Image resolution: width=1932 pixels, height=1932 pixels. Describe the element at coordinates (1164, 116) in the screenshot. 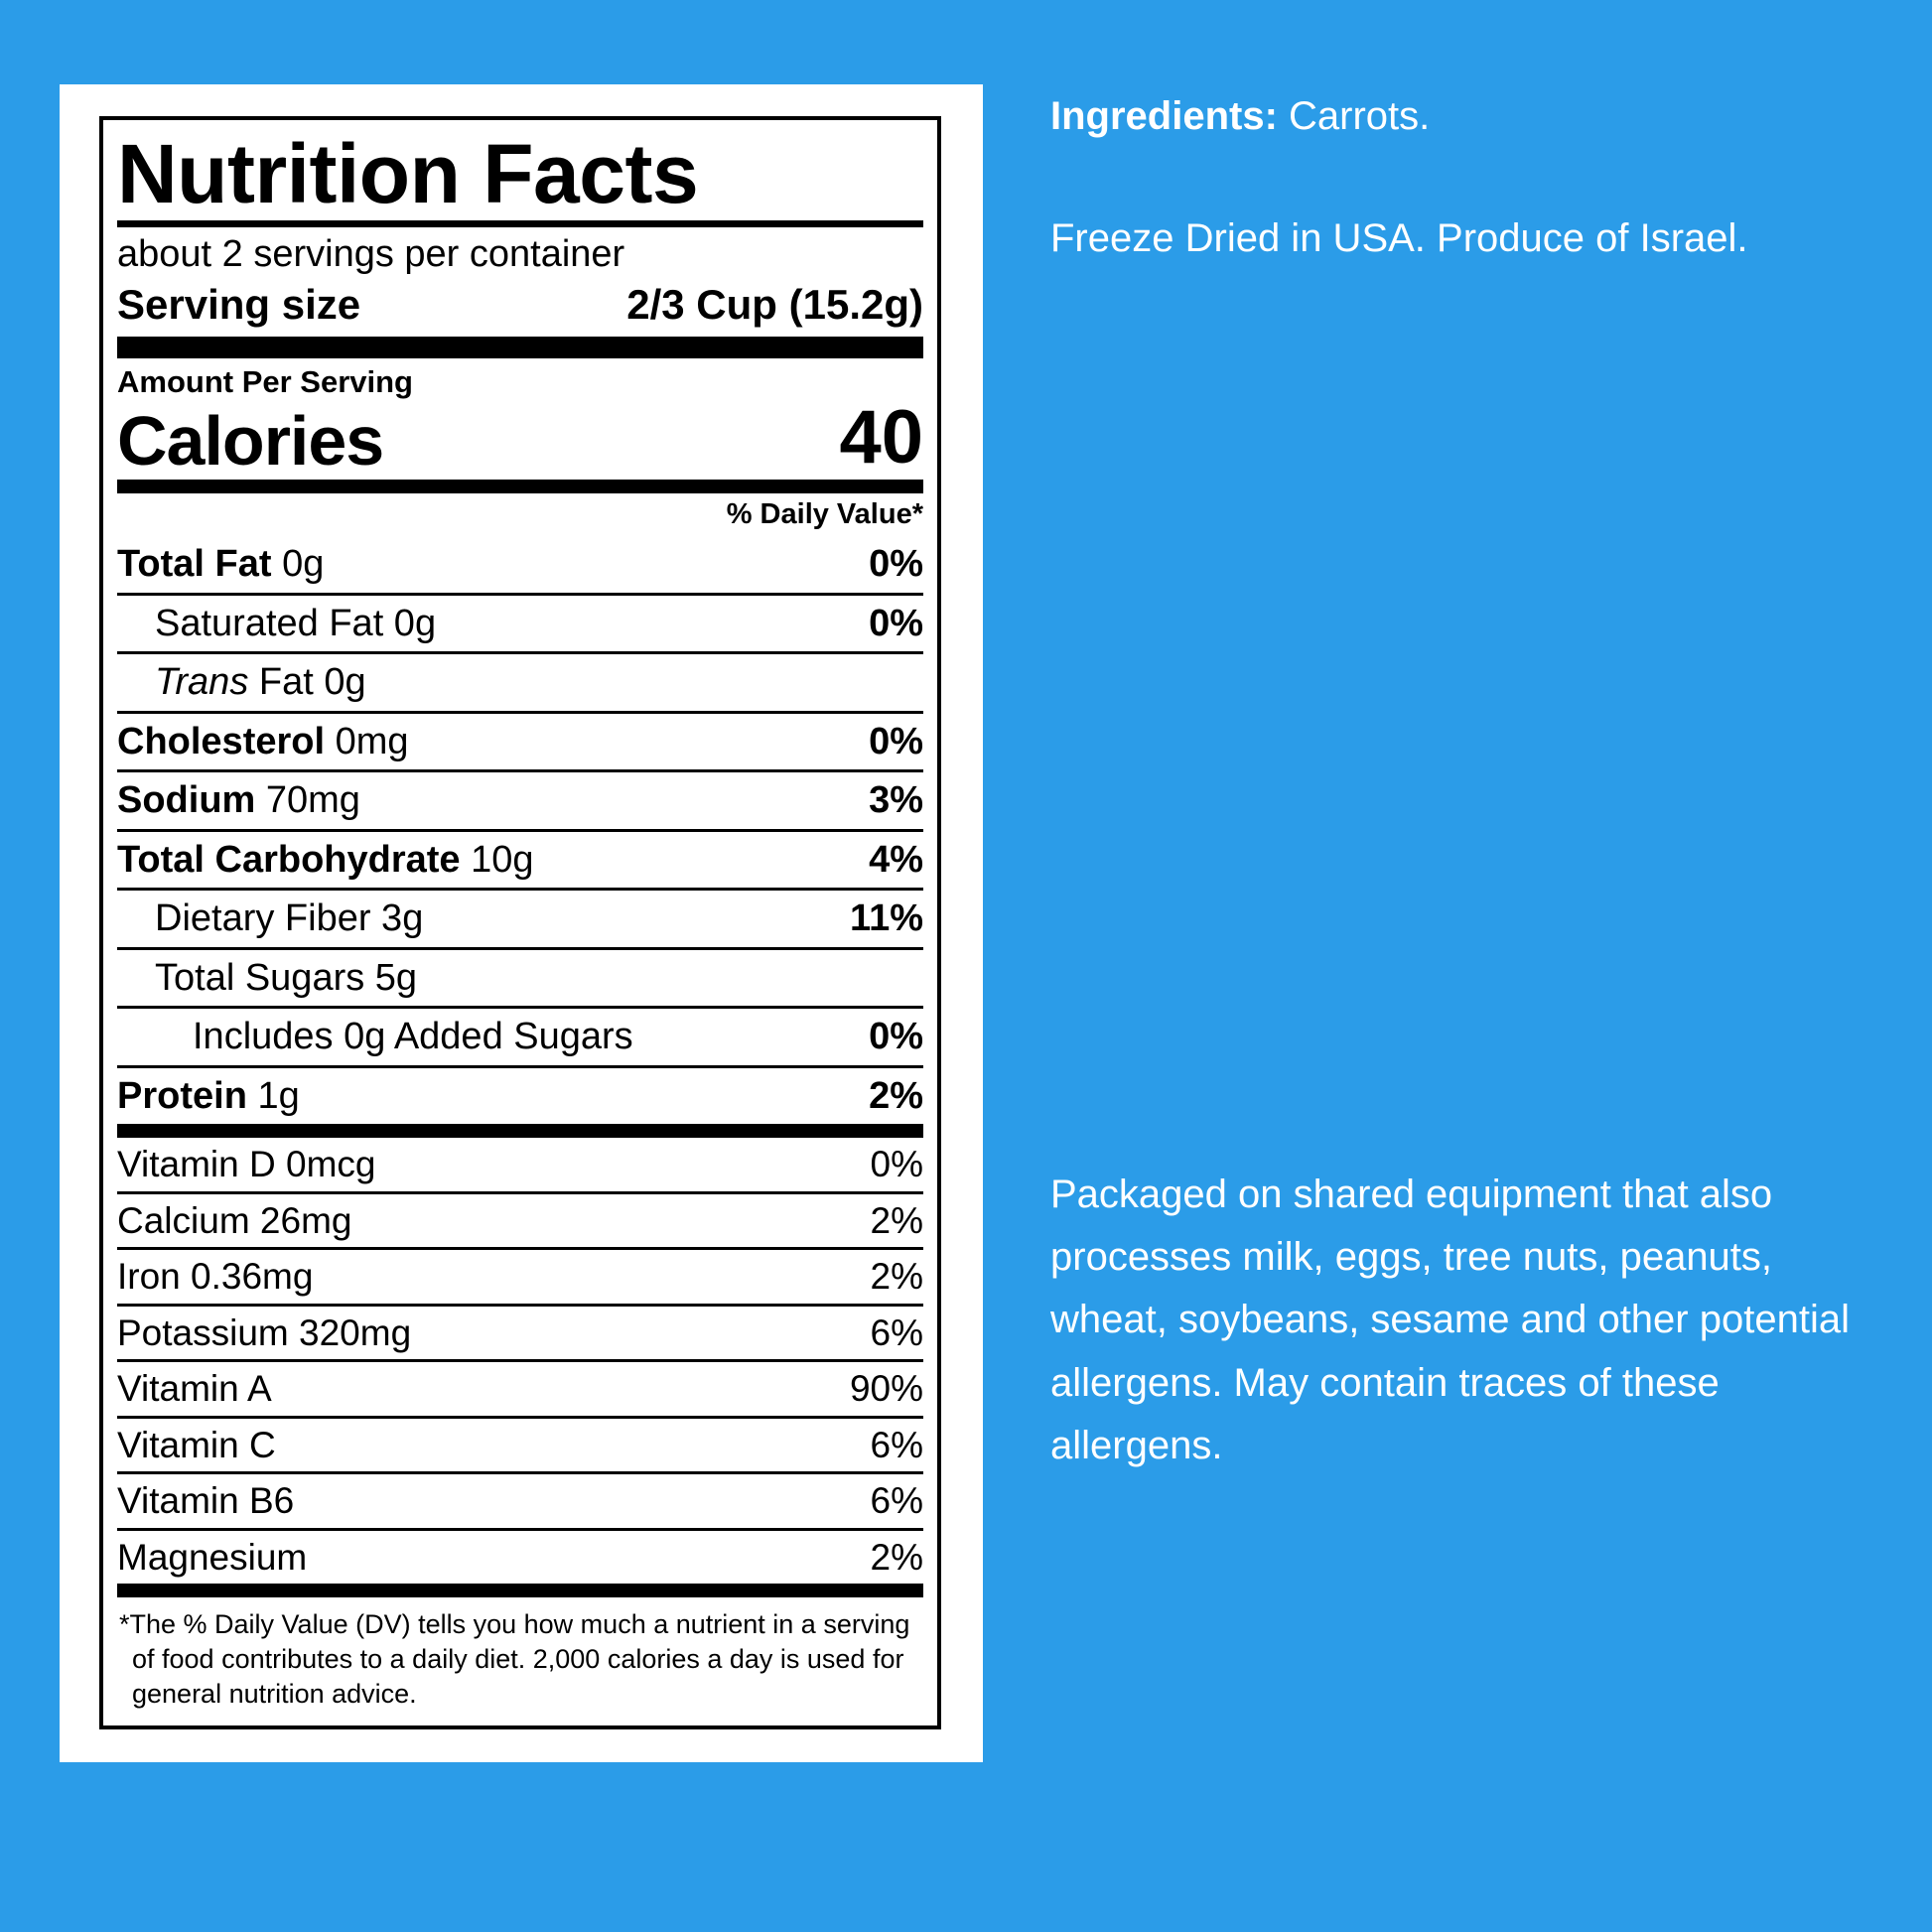

I see `ingredients-label: Ingredients:` at that location.